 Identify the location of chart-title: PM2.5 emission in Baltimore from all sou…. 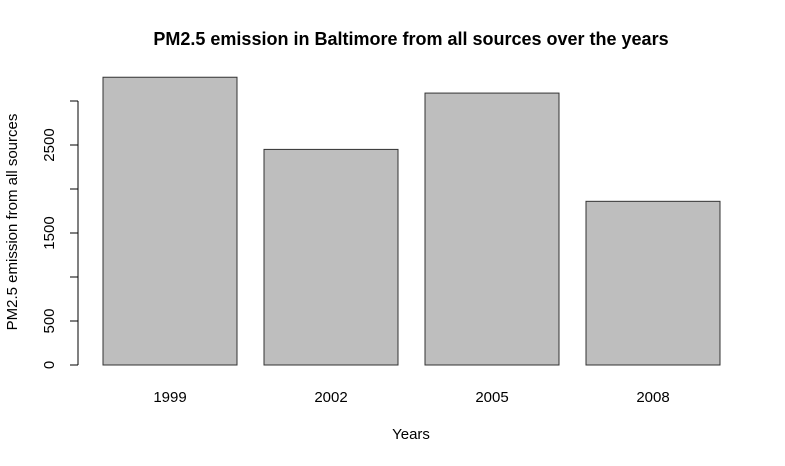
(410, 39).